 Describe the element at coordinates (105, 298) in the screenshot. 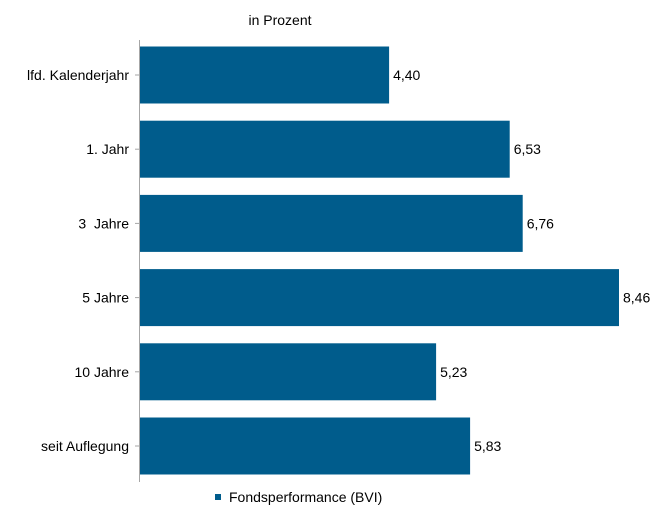

I see `category-label: 5 Jahre` at that location.